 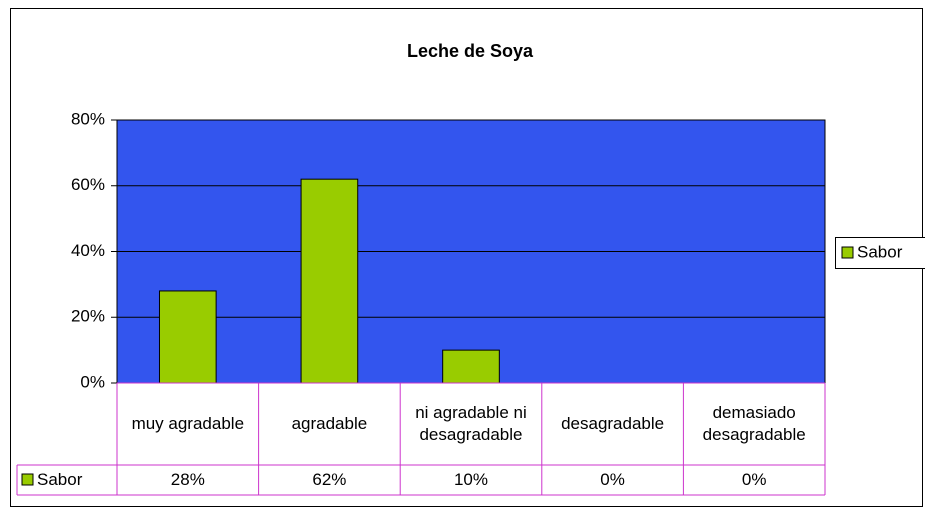 I want to click on category-label: desagradable, so click(x=613, y=423).